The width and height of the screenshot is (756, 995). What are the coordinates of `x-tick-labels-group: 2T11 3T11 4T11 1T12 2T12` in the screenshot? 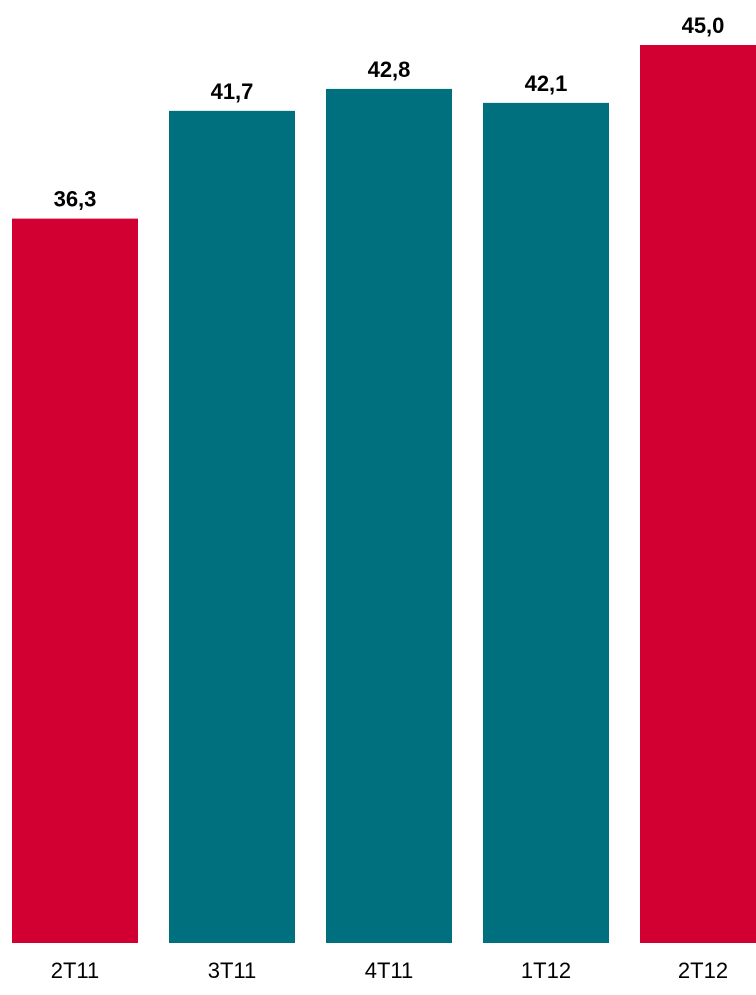 It's located at (389, 970).